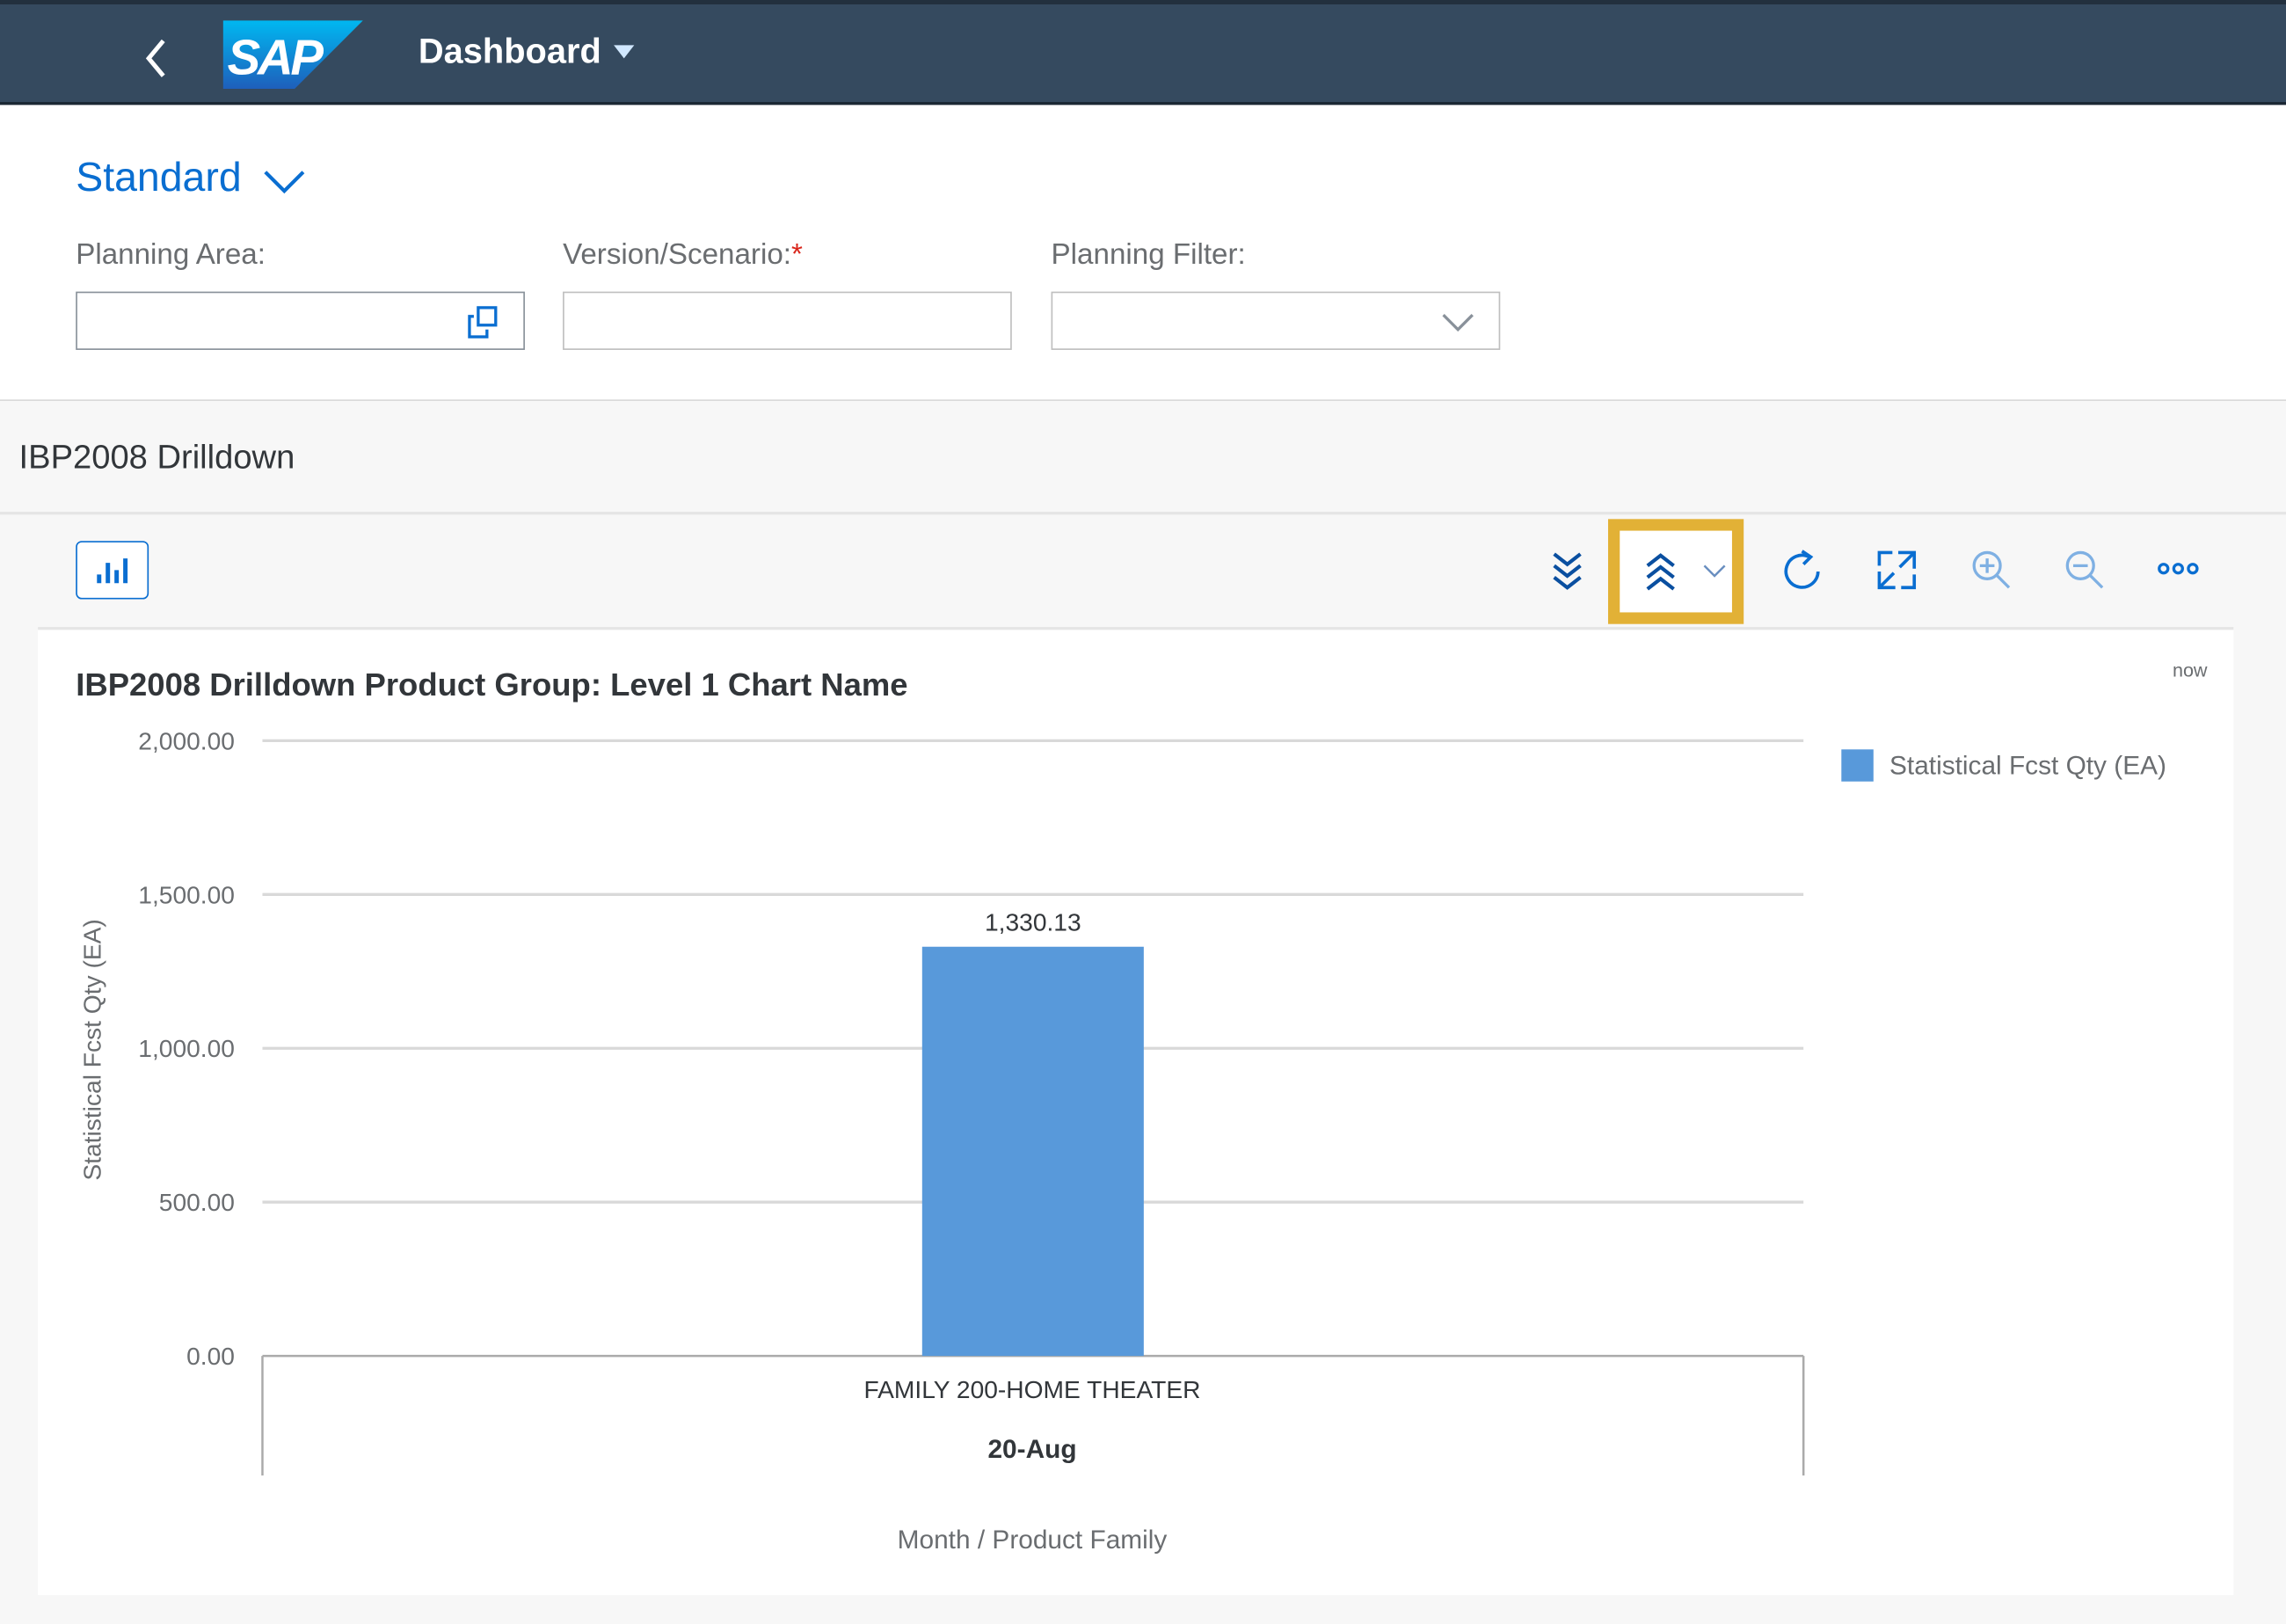  I want to click on x-axis-title: Month / Product Family, so click(1033, 1540).